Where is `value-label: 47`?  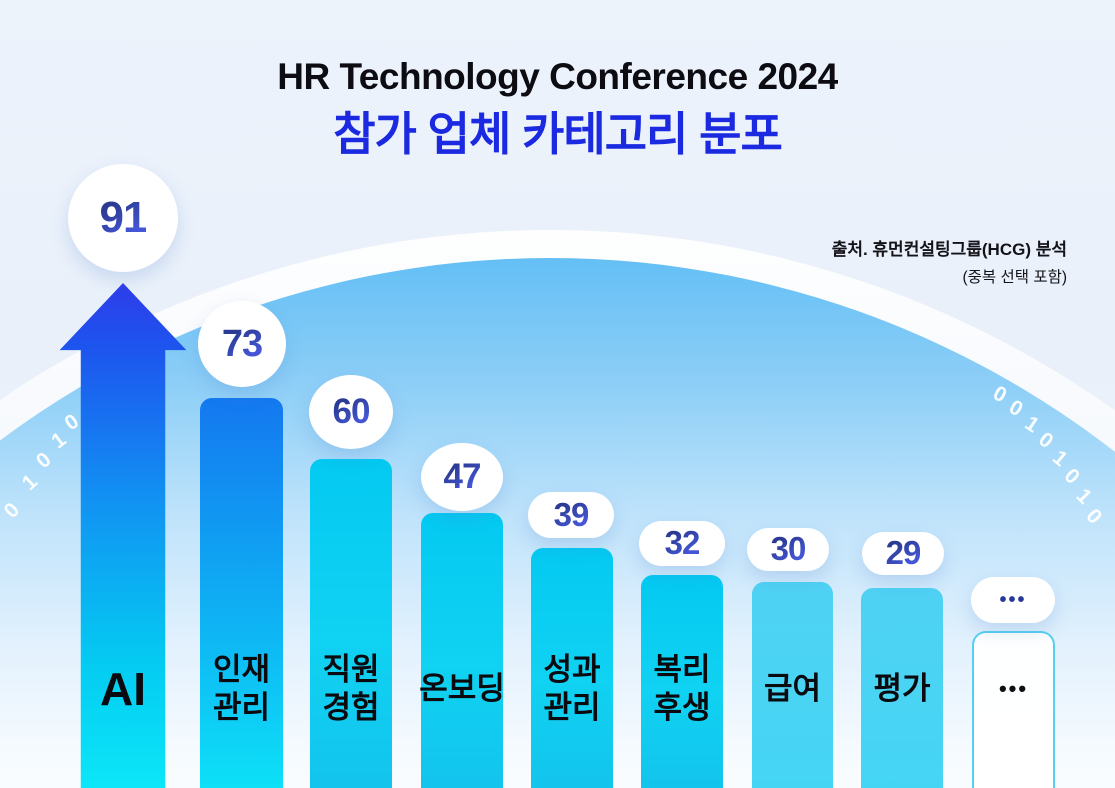 value-label: 47 is located at coordinates (462, 476).